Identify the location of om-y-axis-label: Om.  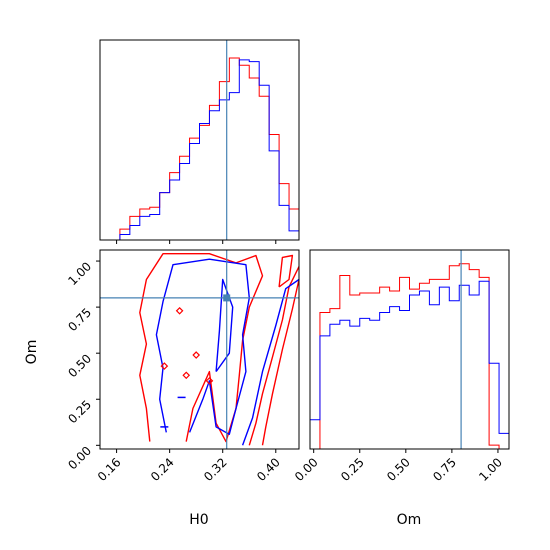
(32, 352).